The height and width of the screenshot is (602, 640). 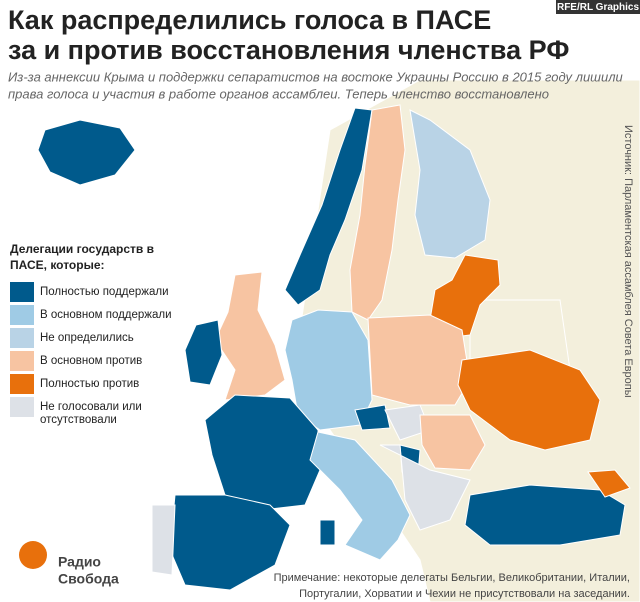 What do you see at coordinates (327, 532) in the screenshot?
I see `sardinia` at bounding box center [327, 532].